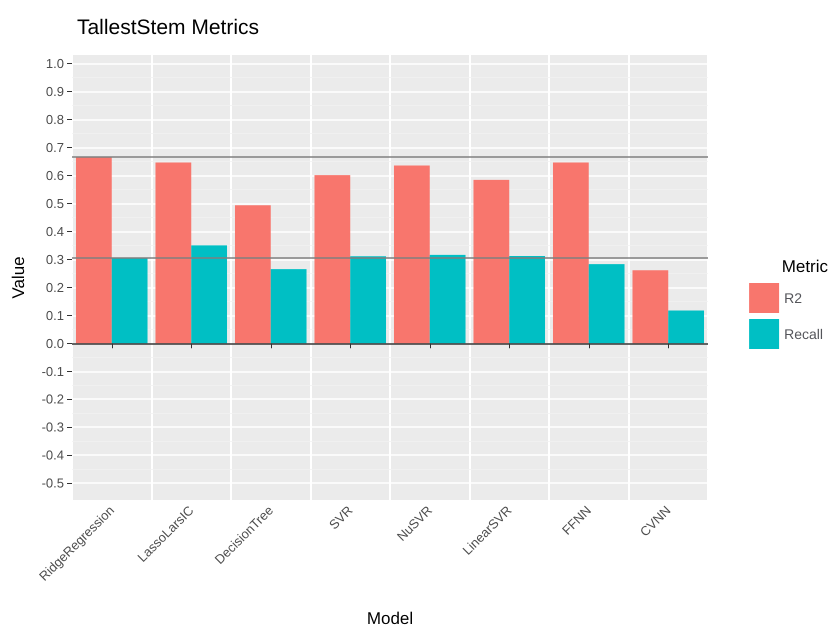 The height and width of the screenshot is (632, 833). What do you see at coordinates (804, 334) in the screenshot?
I see `legend-label: Recall` at bounding box center [804, 334].